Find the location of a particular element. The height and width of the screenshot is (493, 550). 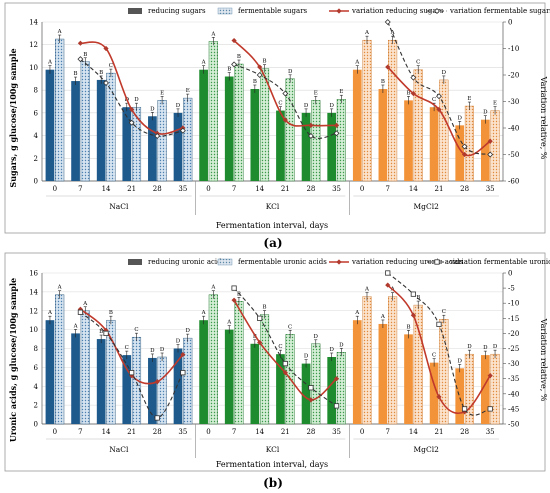

legend-label: variation reducing uronic acids is located at coordinates (407, 262).